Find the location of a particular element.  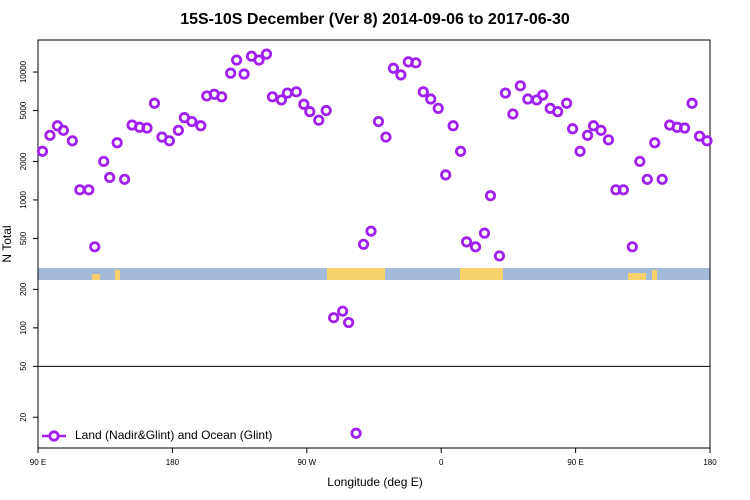

y-tick-label: 1000 is located at coordinates (23, 199).